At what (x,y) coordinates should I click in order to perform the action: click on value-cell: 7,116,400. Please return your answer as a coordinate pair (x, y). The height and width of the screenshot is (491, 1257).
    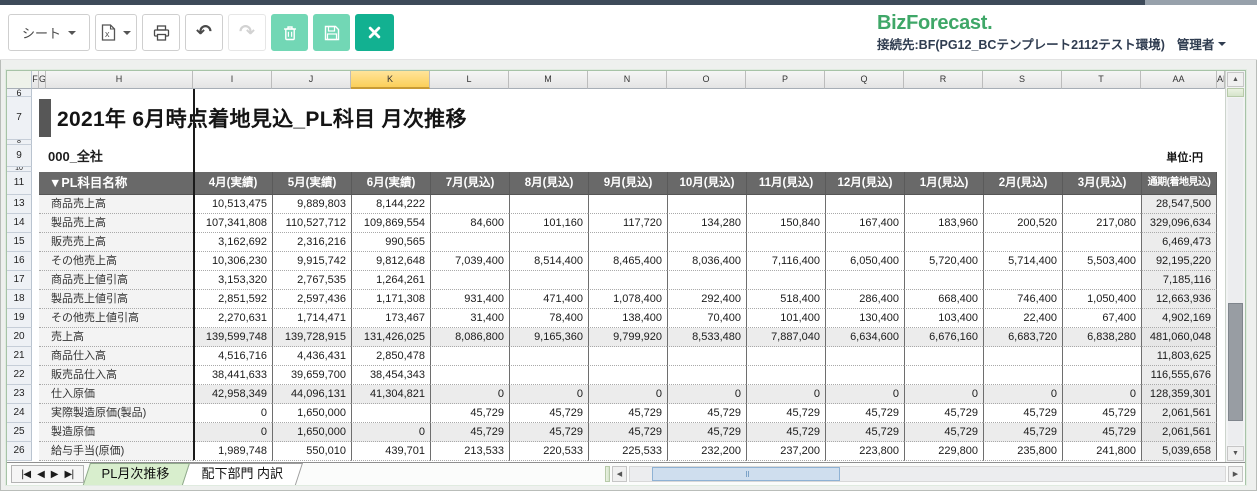
    Looking at the image, I should click on (785, 261).